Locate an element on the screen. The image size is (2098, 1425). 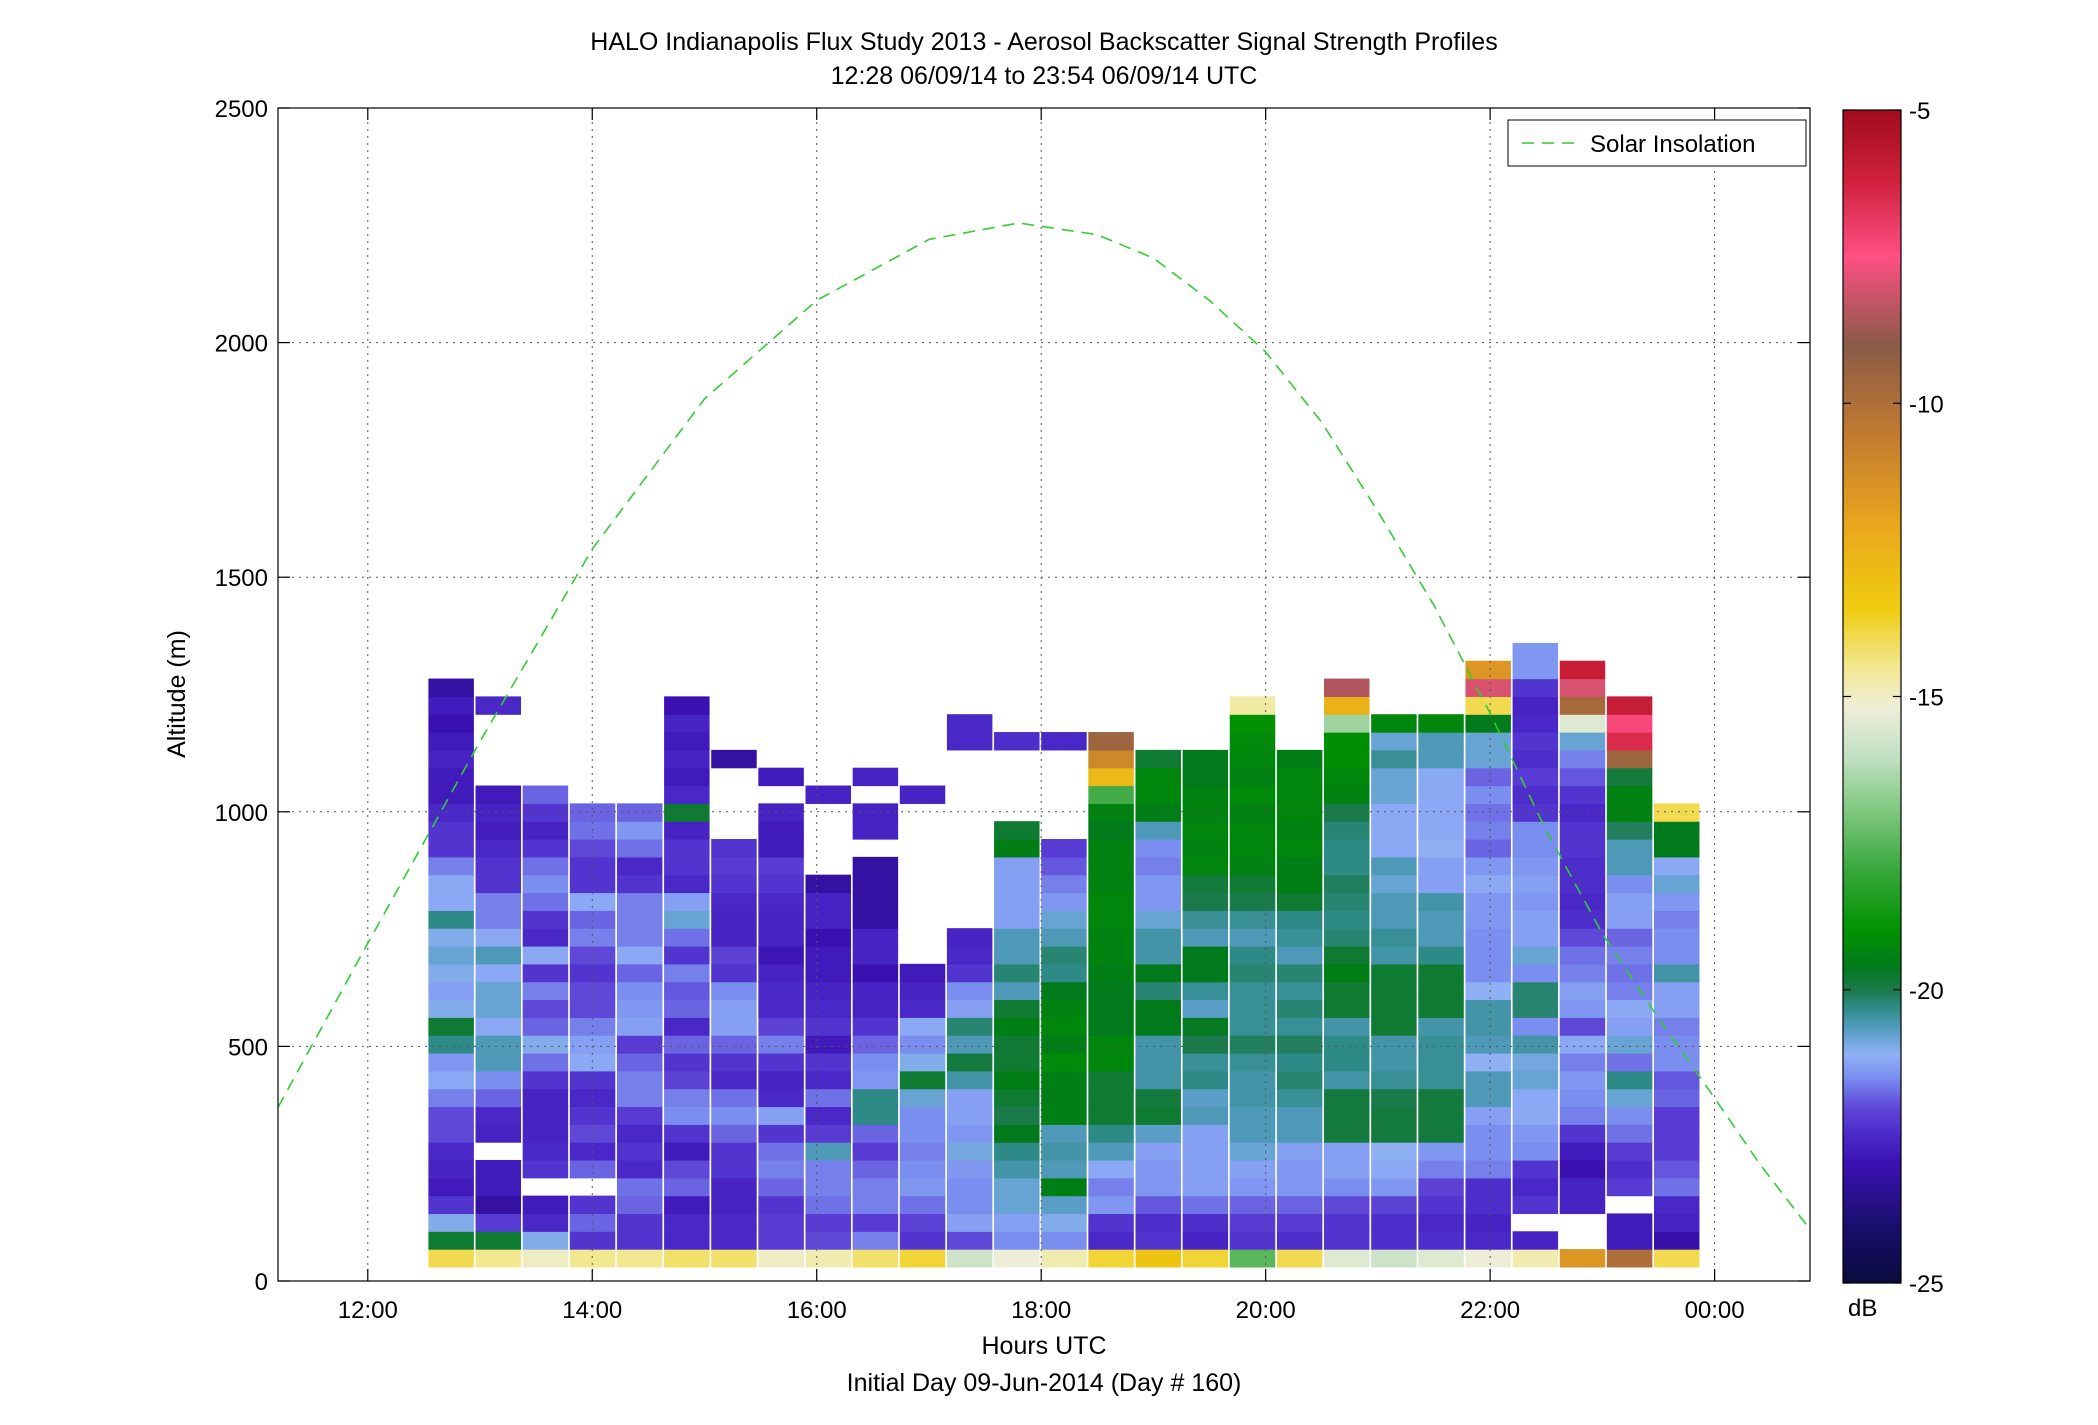
chart-subtitle: 12:28 06/09/14 to 23:54 06/09/14 UTC is located at coordinates (1044, 76).